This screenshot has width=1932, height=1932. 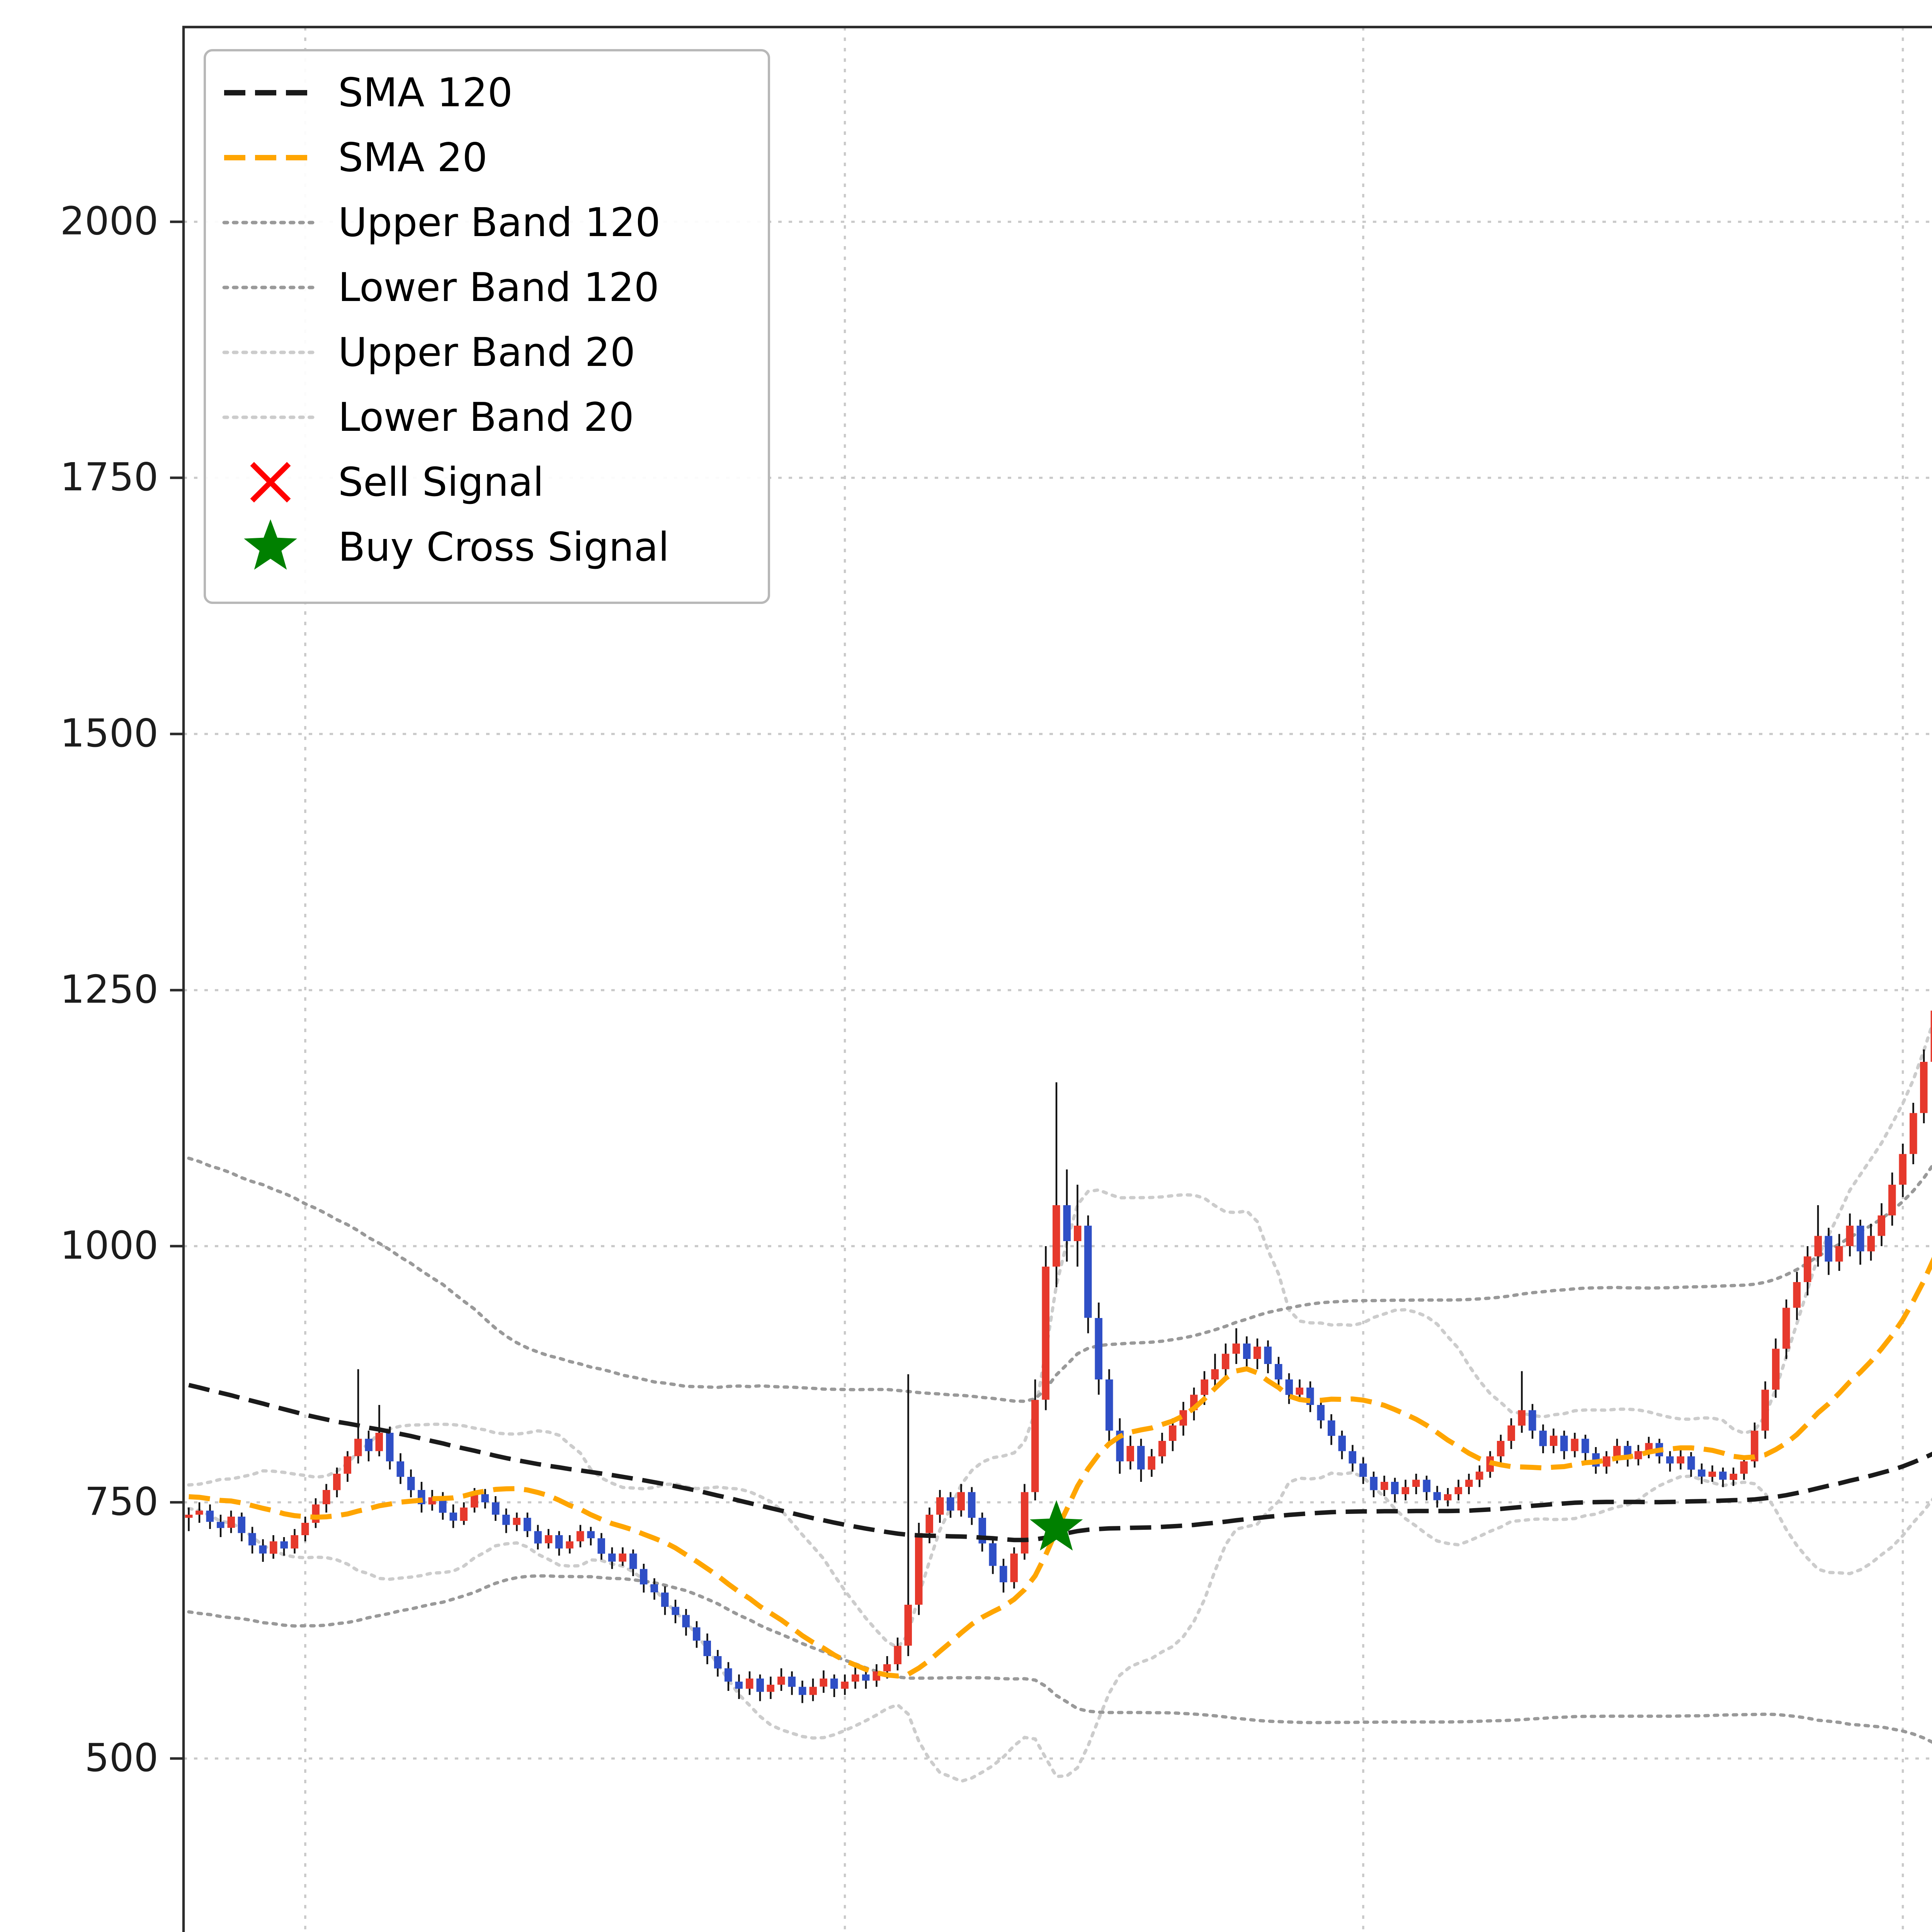 What do you see at coordinates (271, 545) in the screenshot?
I see `legend-star-marker-sample` at bounding box center [271, 545].